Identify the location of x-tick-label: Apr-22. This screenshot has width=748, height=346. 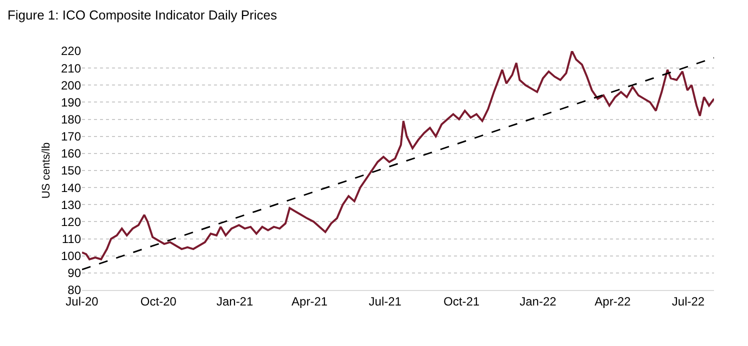
(613, 301).